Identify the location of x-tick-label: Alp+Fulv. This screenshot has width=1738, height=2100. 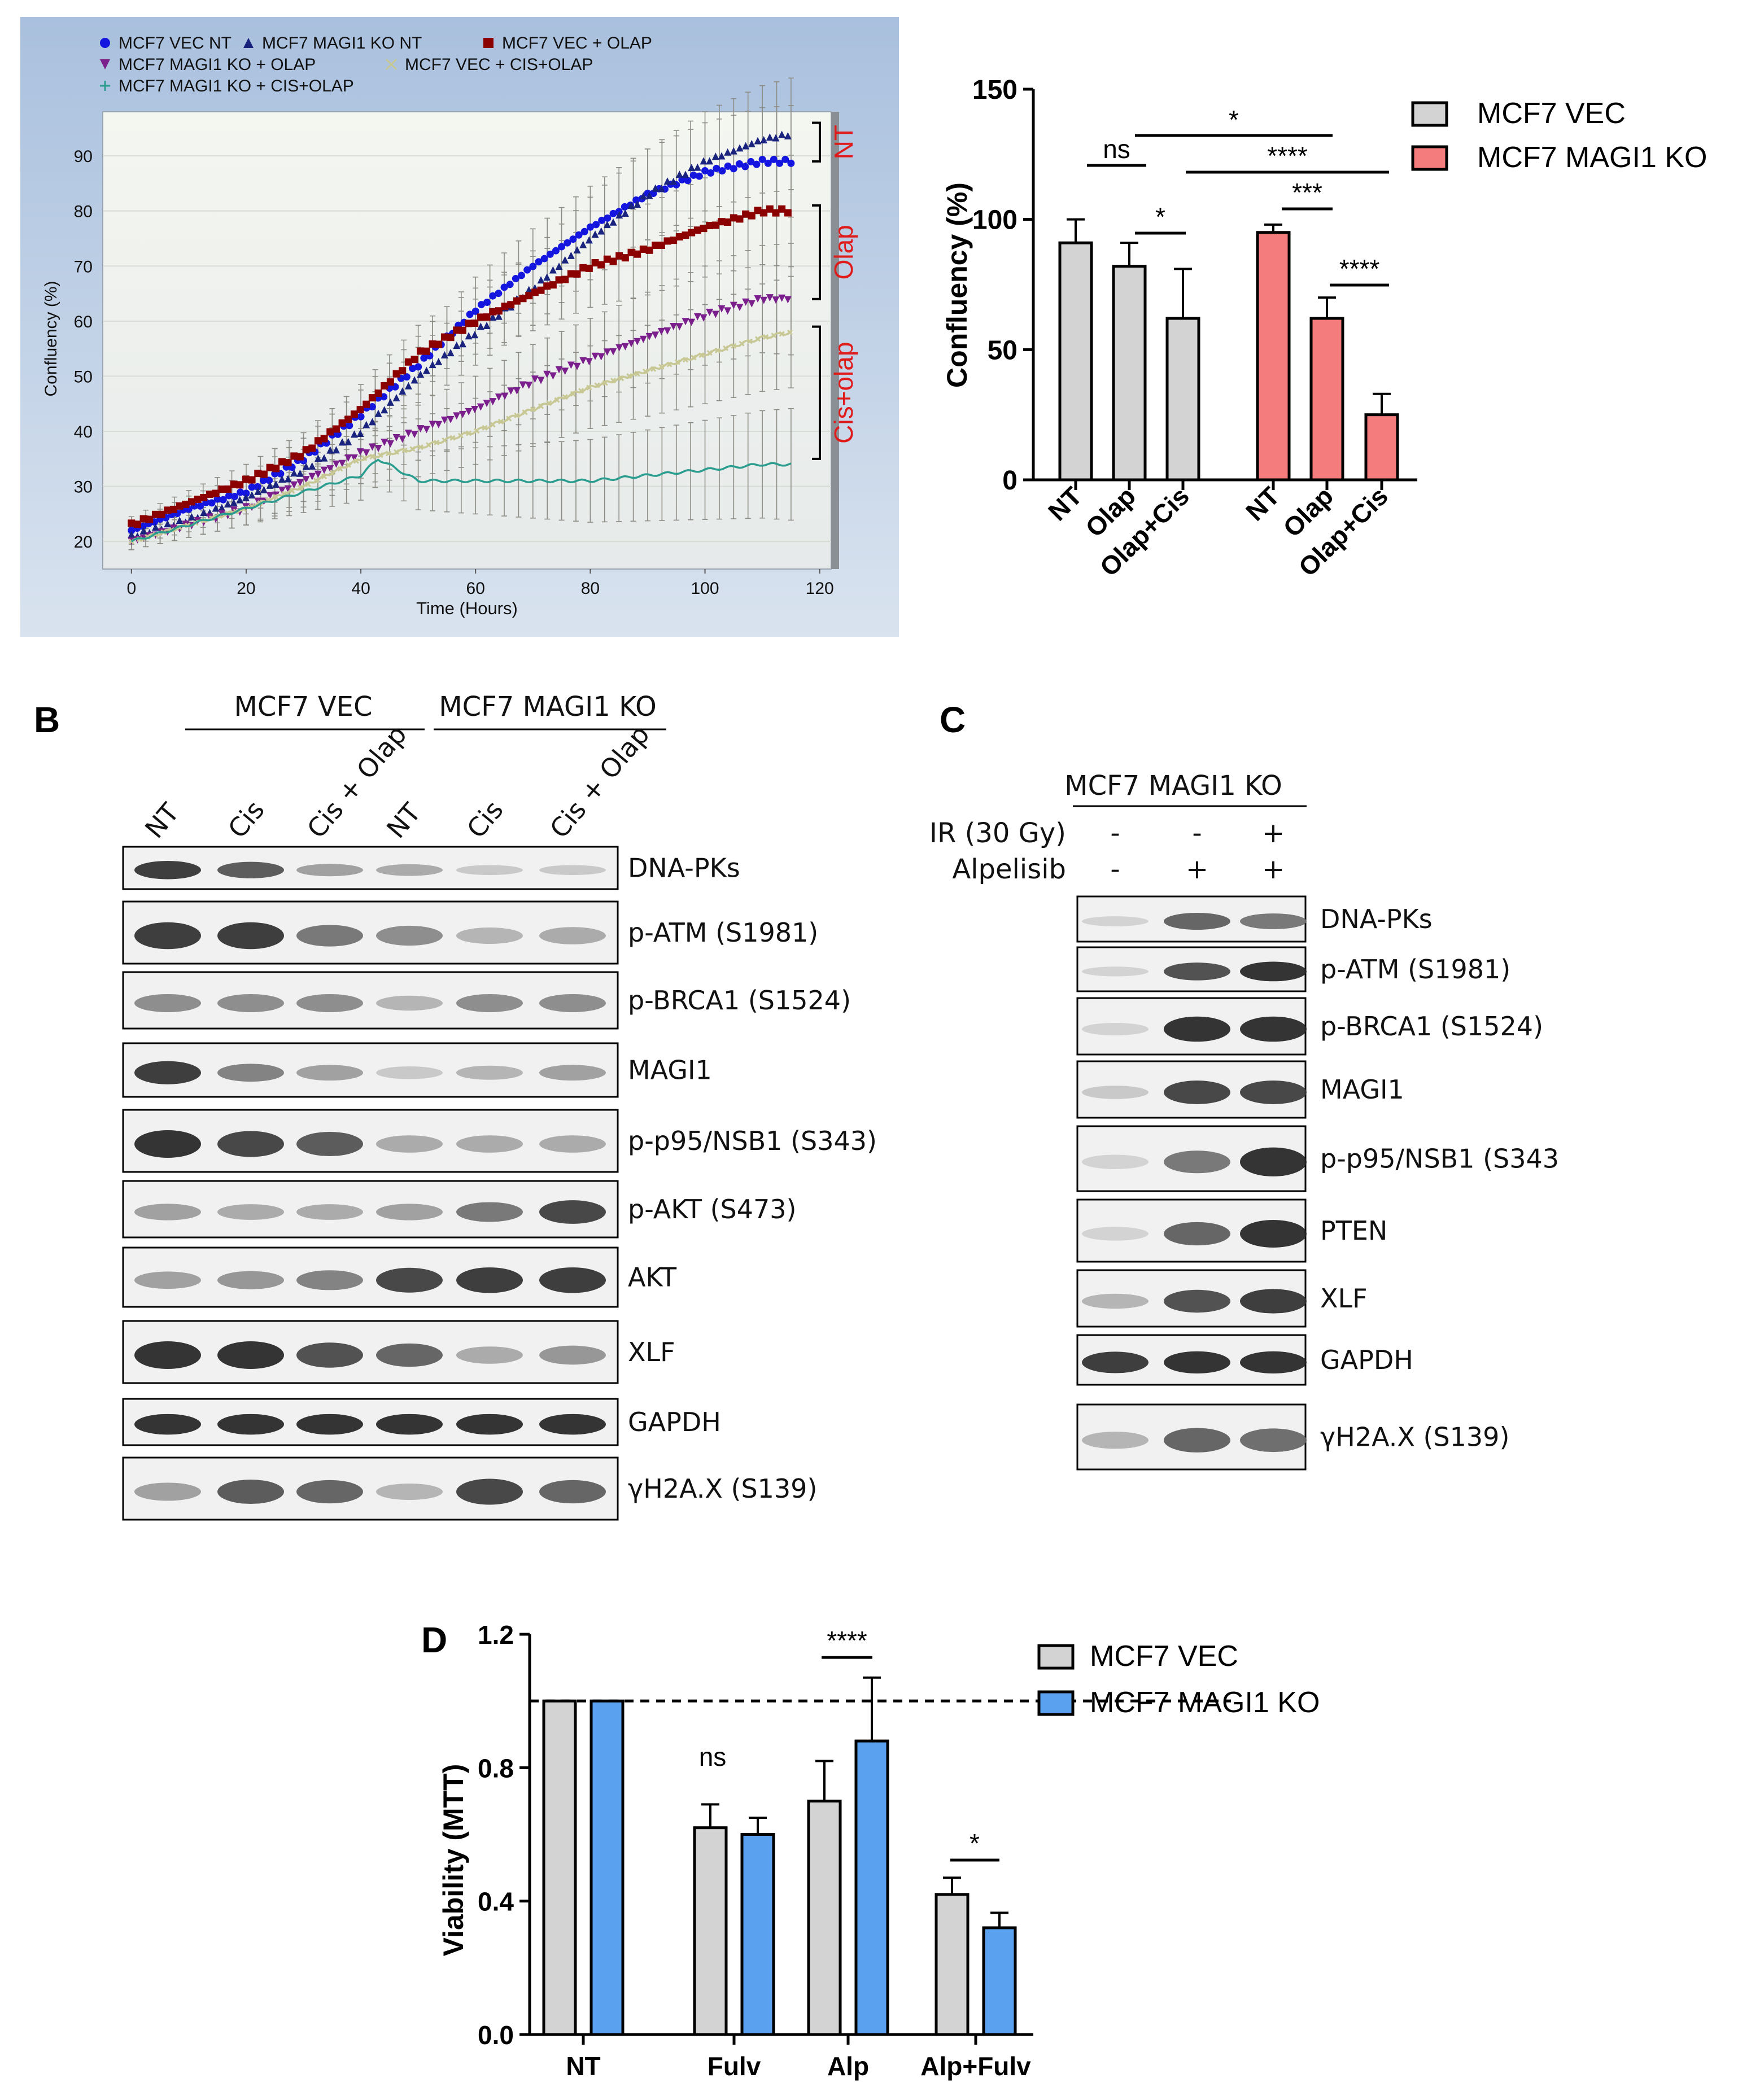
(975, 2066).